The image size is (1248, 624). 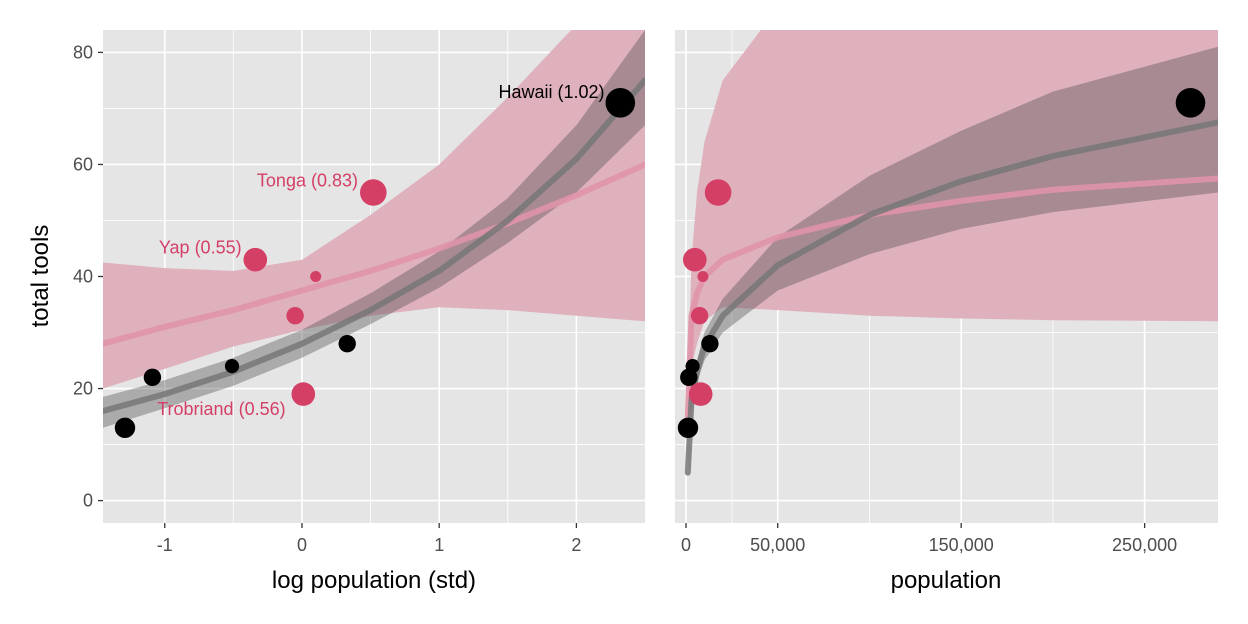 What do you see at coordinates (83, 277) in the screenshot?
I see `y-tick-label: 40` at bounding box center [83, 277].